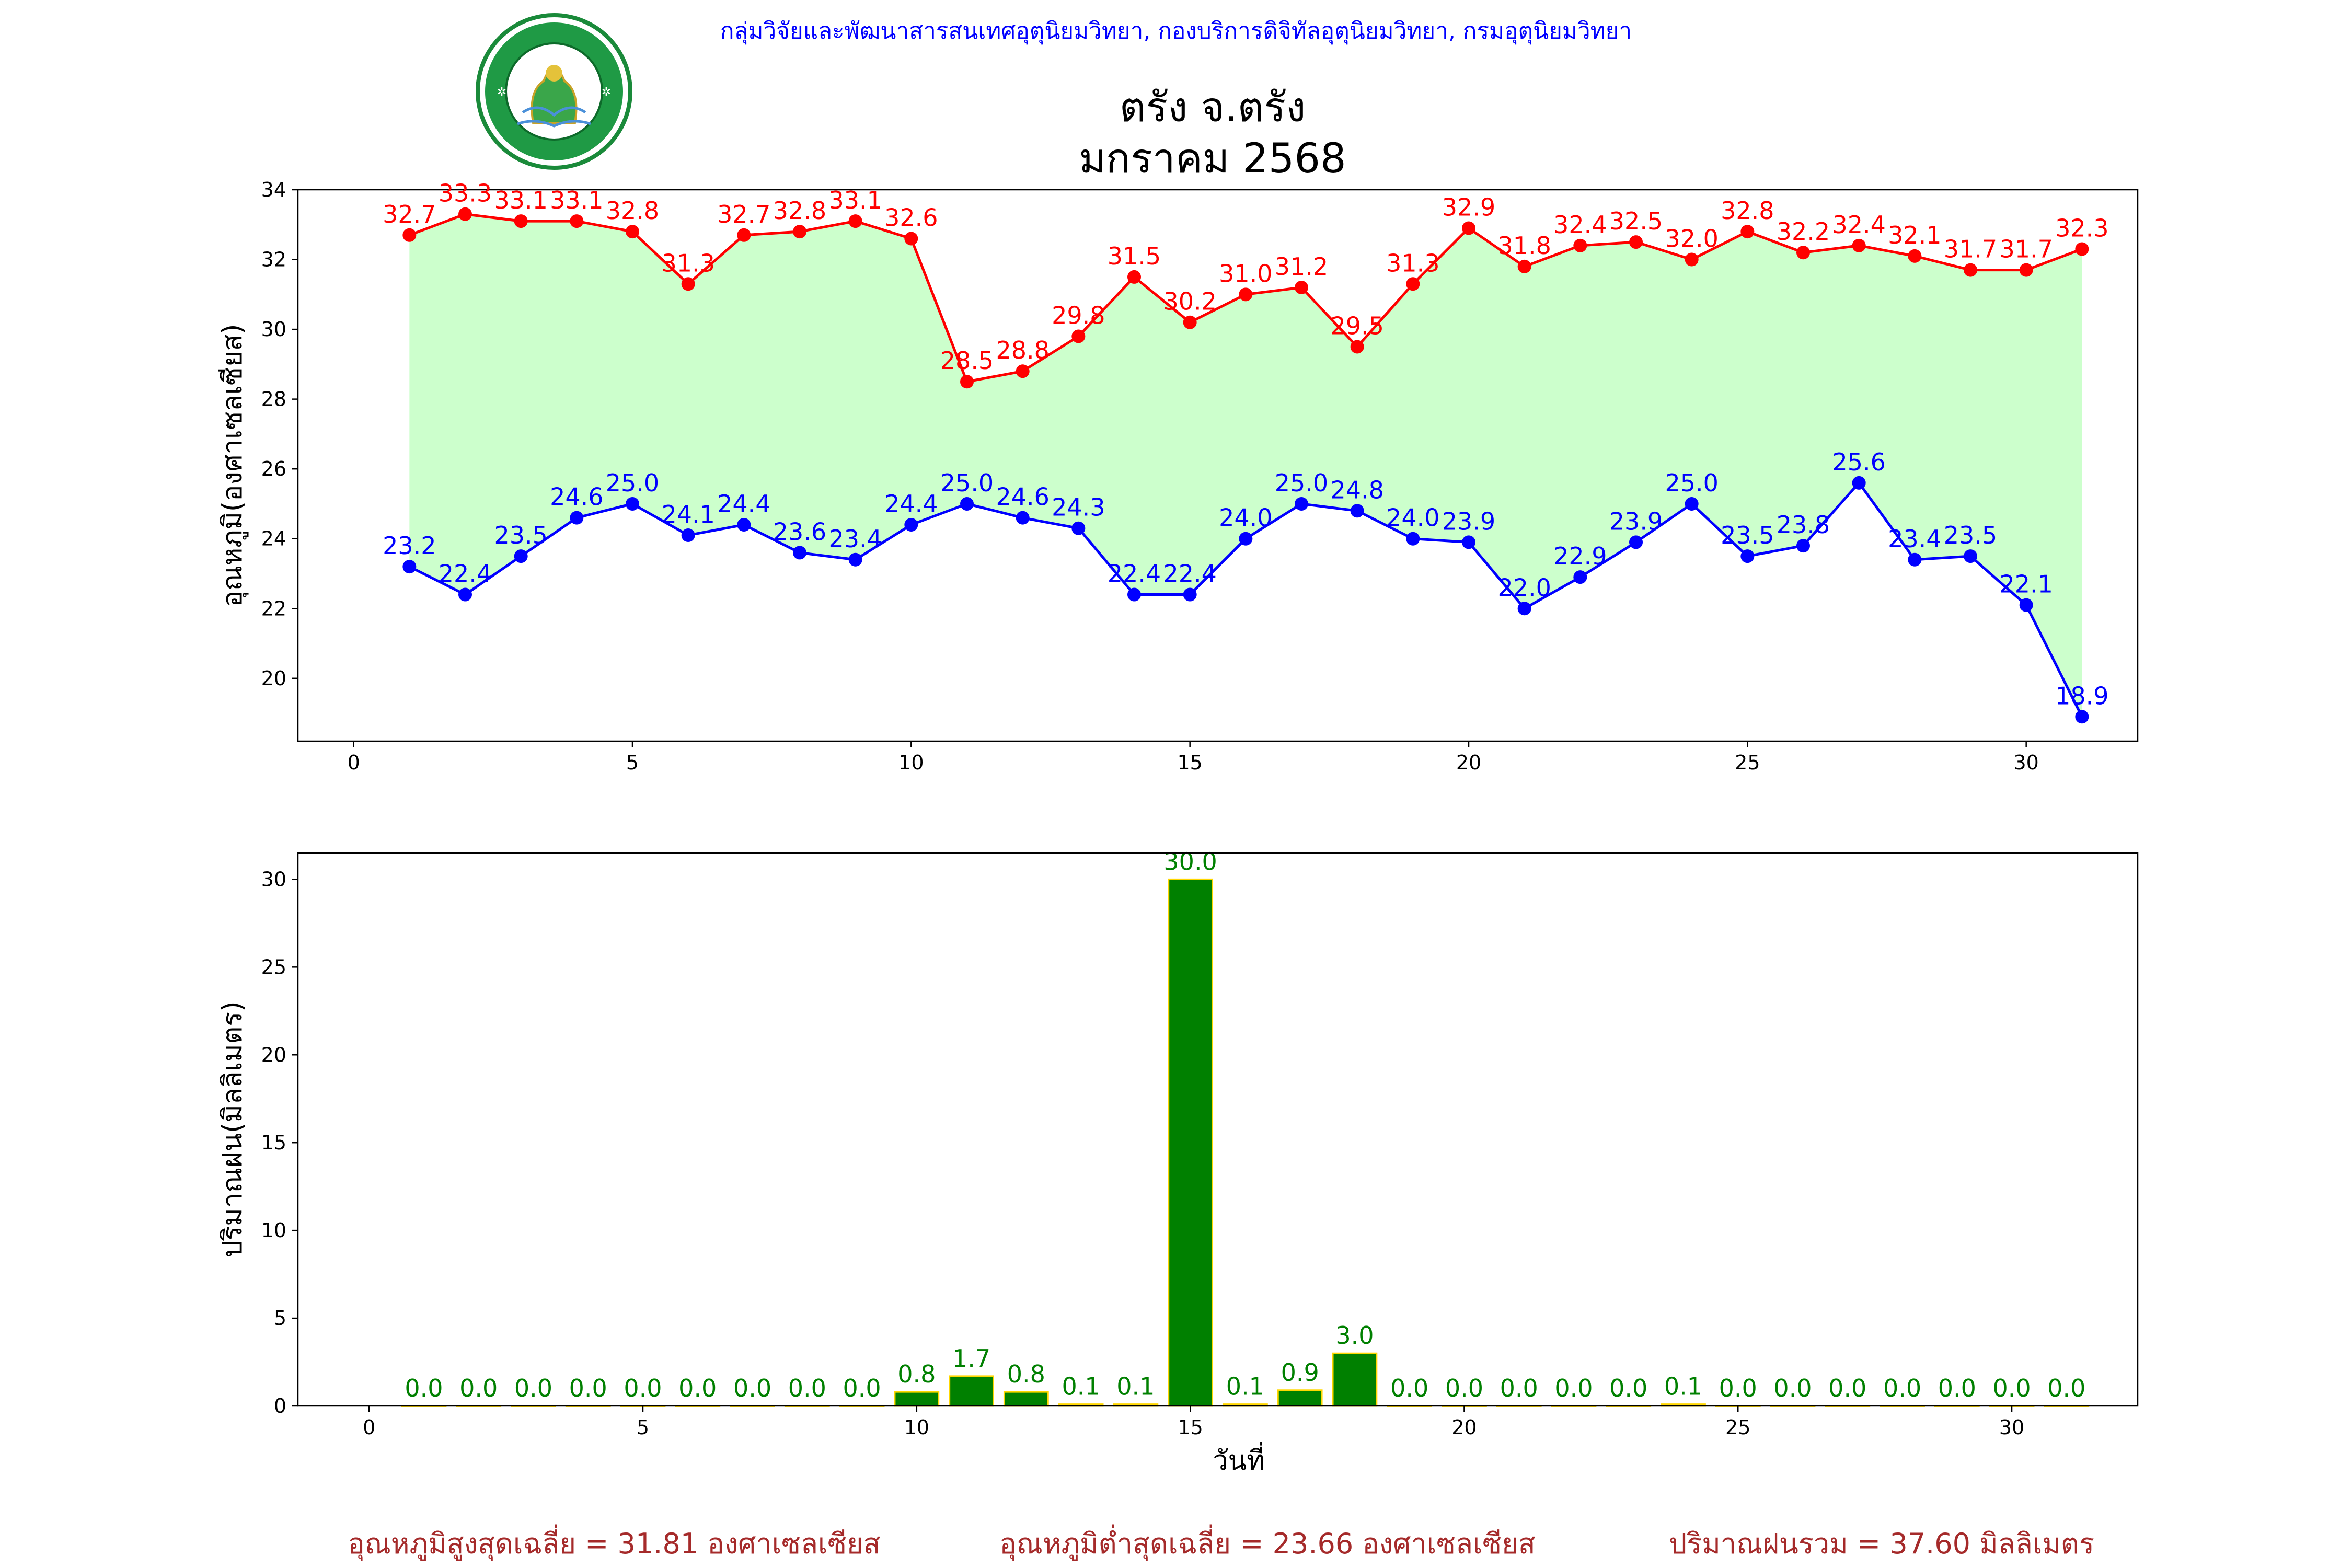 Image resolution: width=2352 pixels, height=1568 pixels. What do you see at coordinates (632, 211) in the screenshot?
I see `temp-max-label: 32.8` at bounding box center [632, 211].